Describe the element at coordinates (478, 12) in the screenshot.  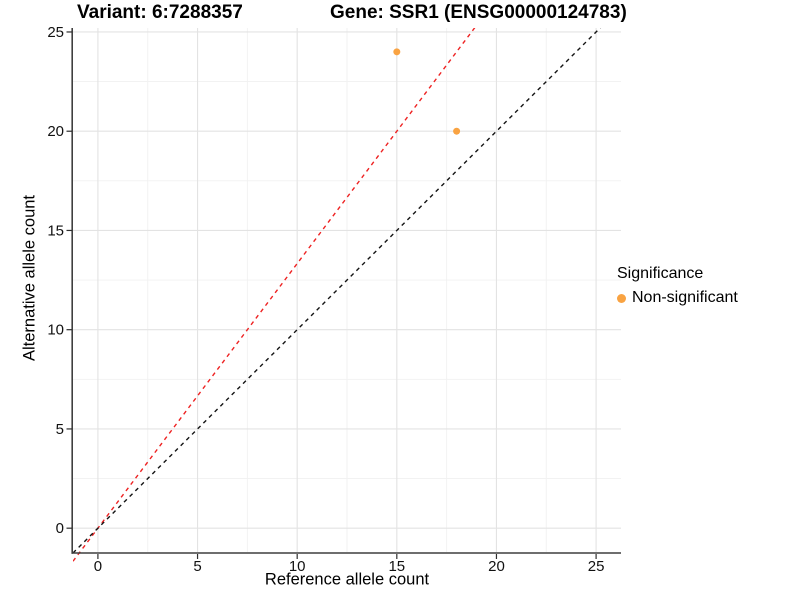
I see `gene-title: Gene: SSR1 (ENSG00000124783)` at that location.